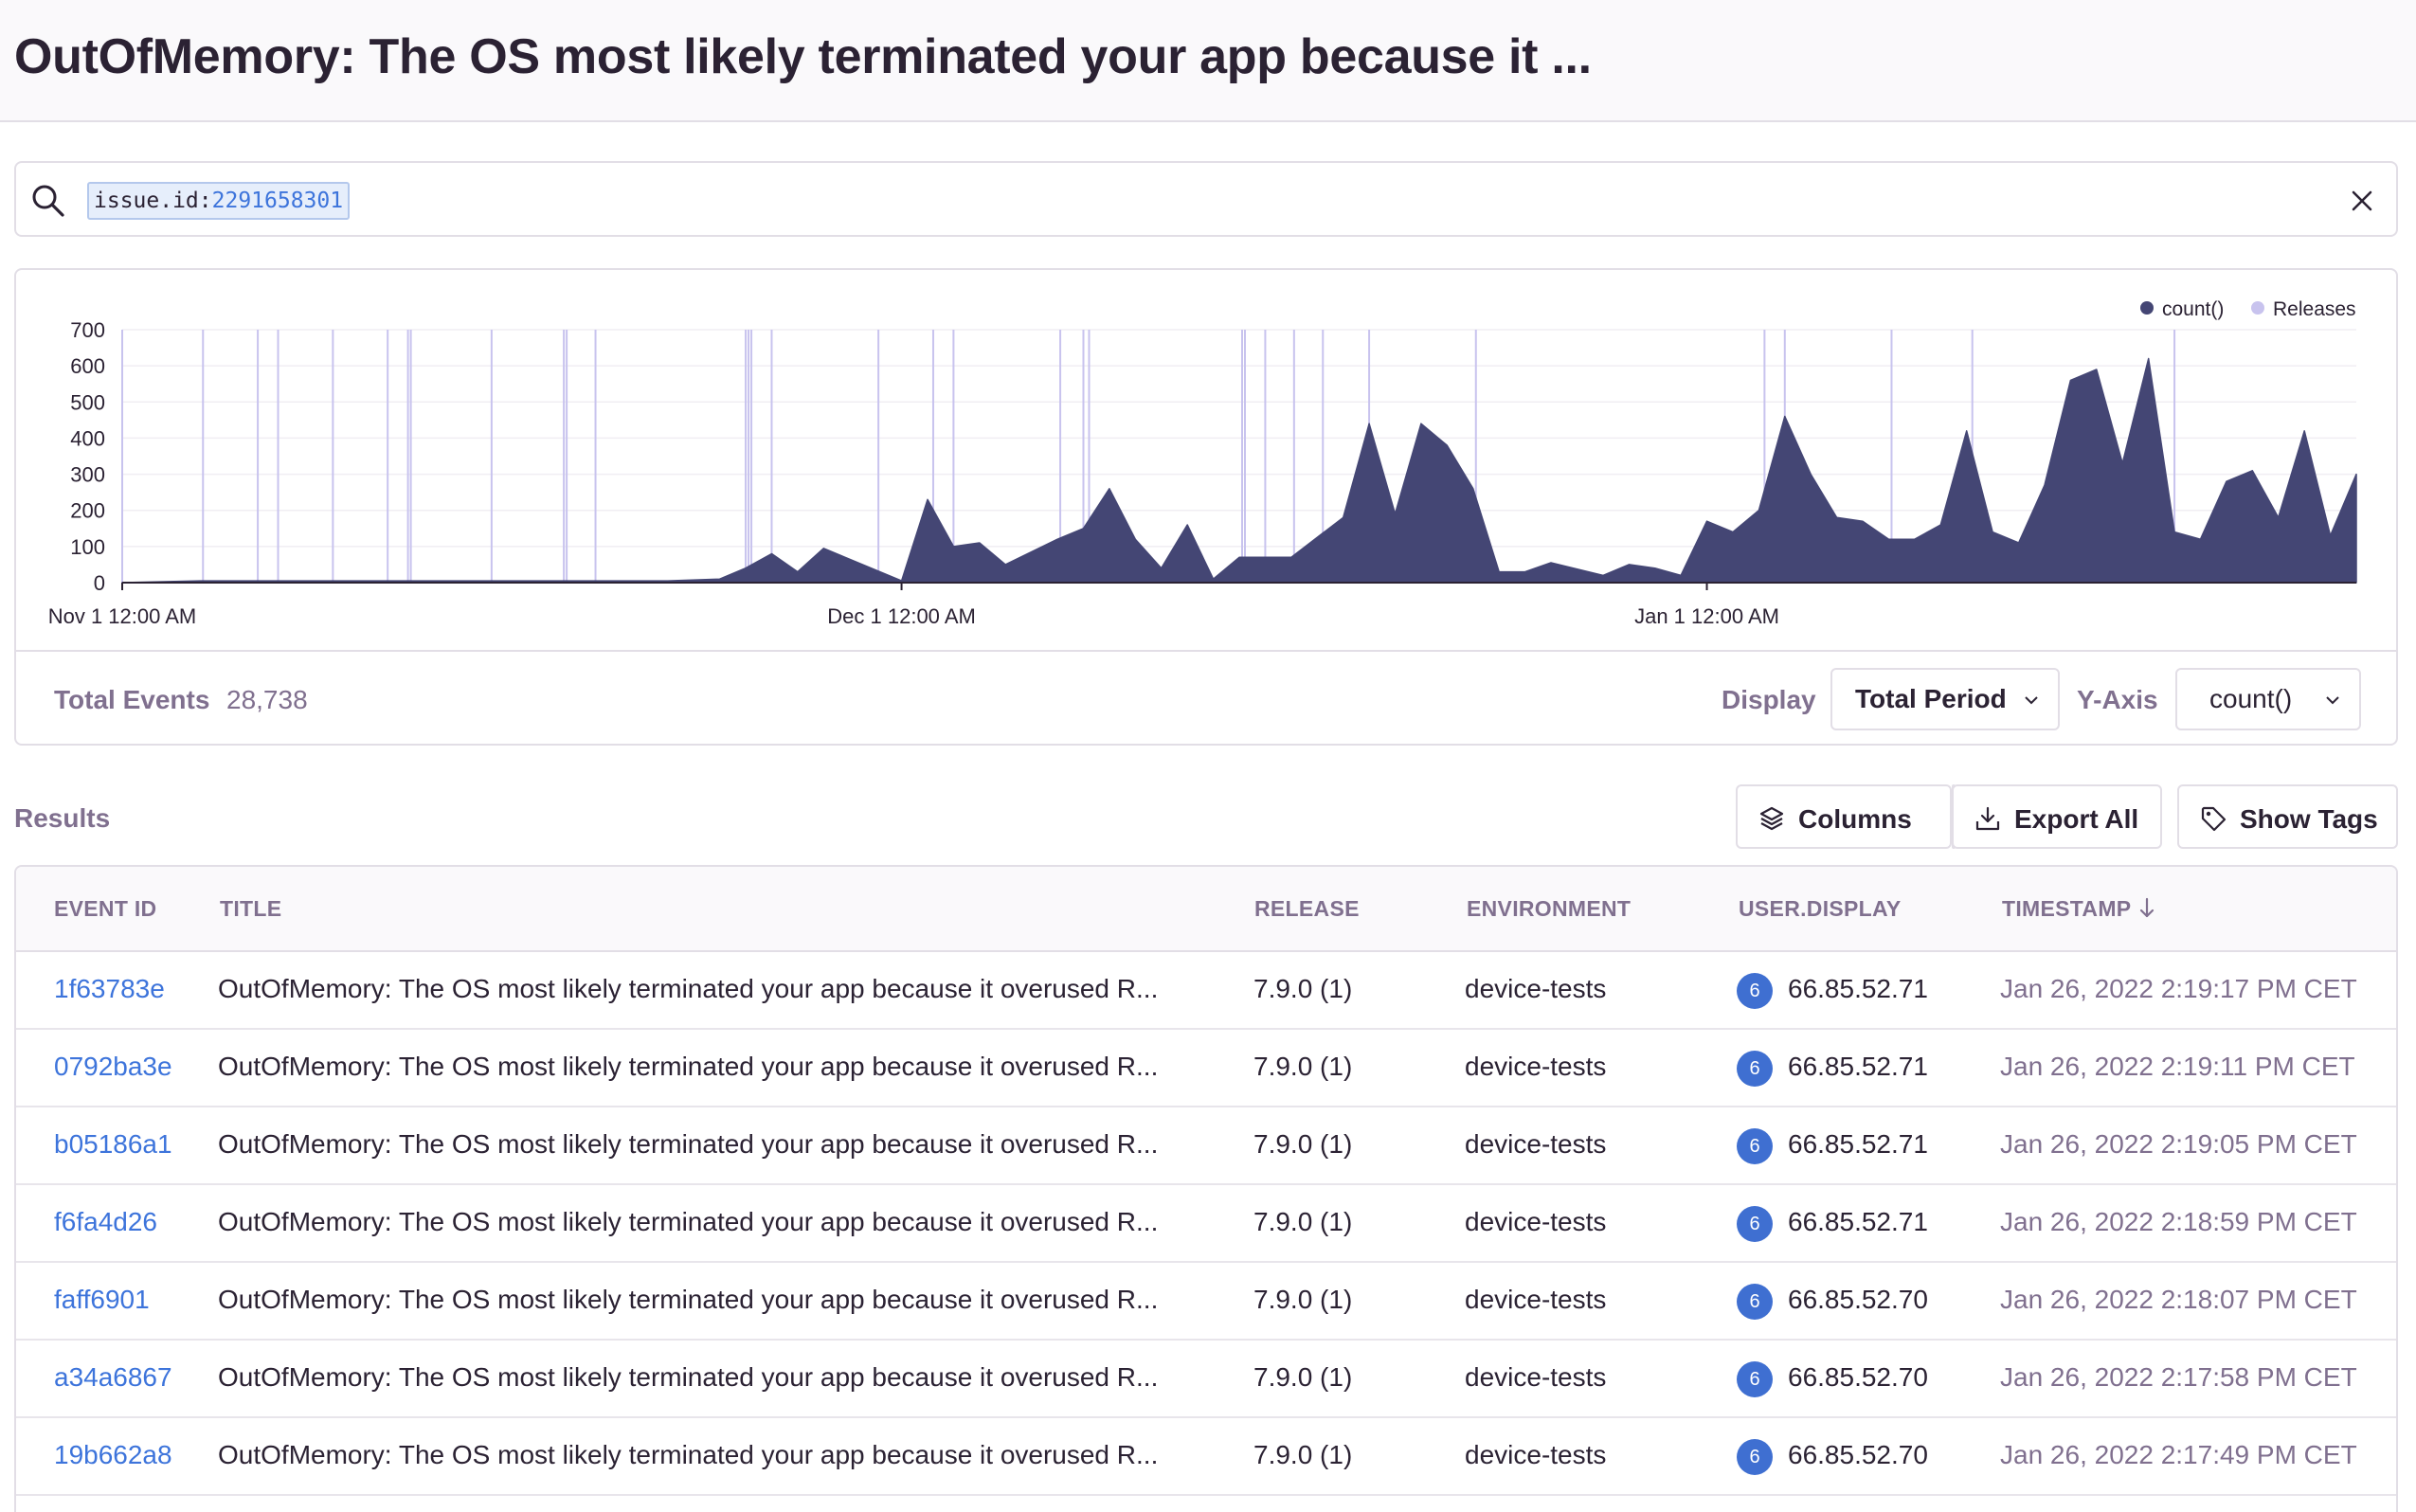 The width and height of the screenshot is (2416, 1512). What do you see at coordinates (153, 201) in the screenshot?
I see `search-token-key: issue.id:` at bounding box center [153, 201].